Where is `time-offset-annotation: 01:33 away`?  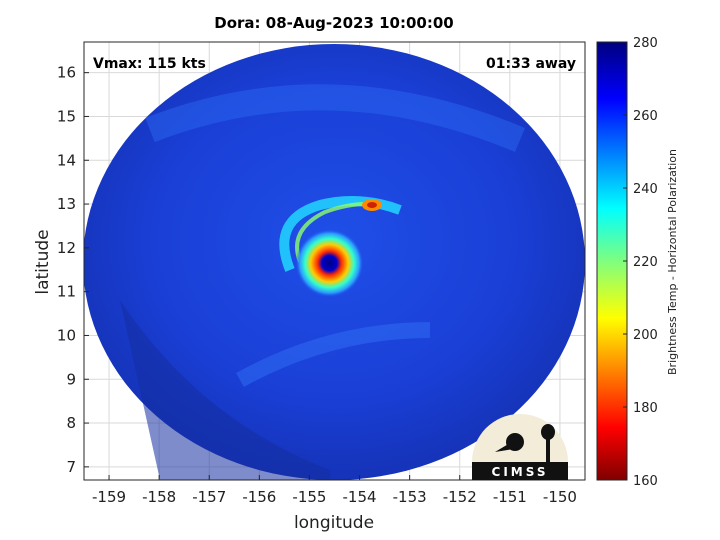
time-offset-annotation: 01:33 away is located at coordinates (531, 64).